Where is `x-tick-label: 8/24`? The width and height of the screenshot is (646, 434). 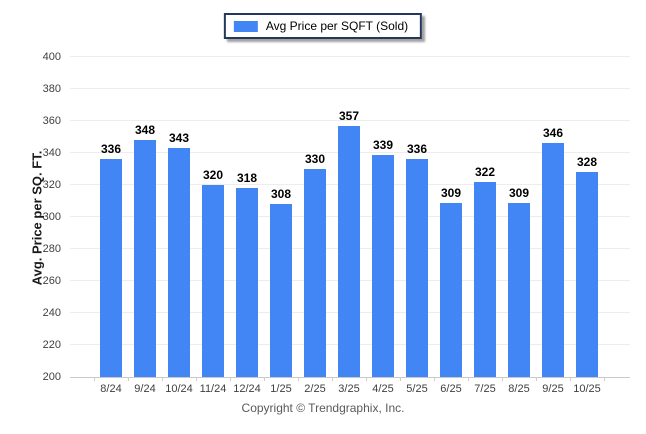 x-tick-label: 8/24 is located at coordinates (111, 389).